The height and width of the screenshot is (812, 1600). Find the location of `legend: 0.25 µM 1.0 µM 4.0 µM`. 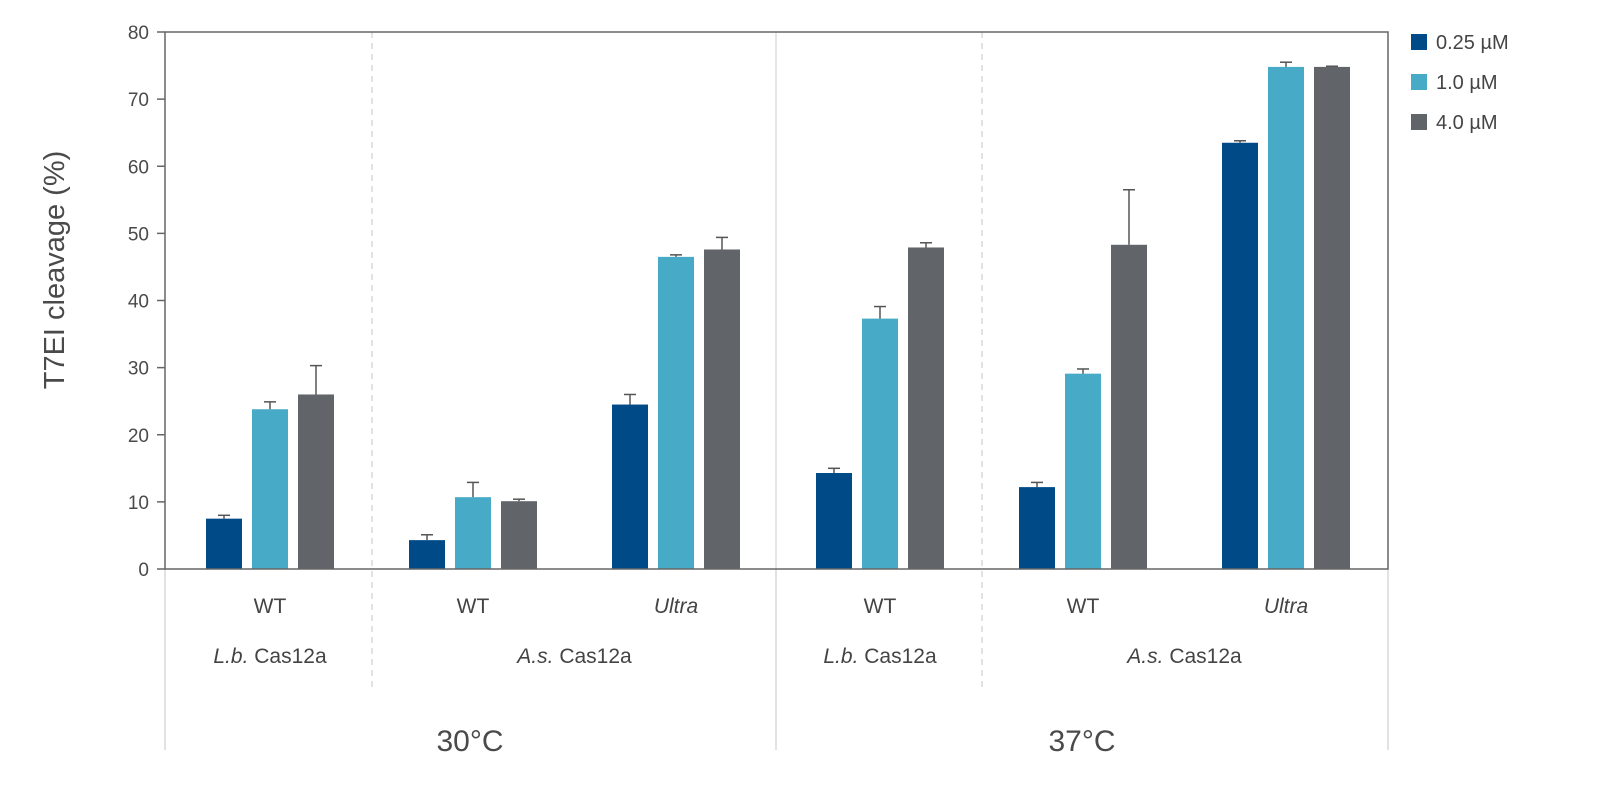

legend: 0.25 µM 1.0 µM 4.0 µM is located at coordinates (1460, 83).